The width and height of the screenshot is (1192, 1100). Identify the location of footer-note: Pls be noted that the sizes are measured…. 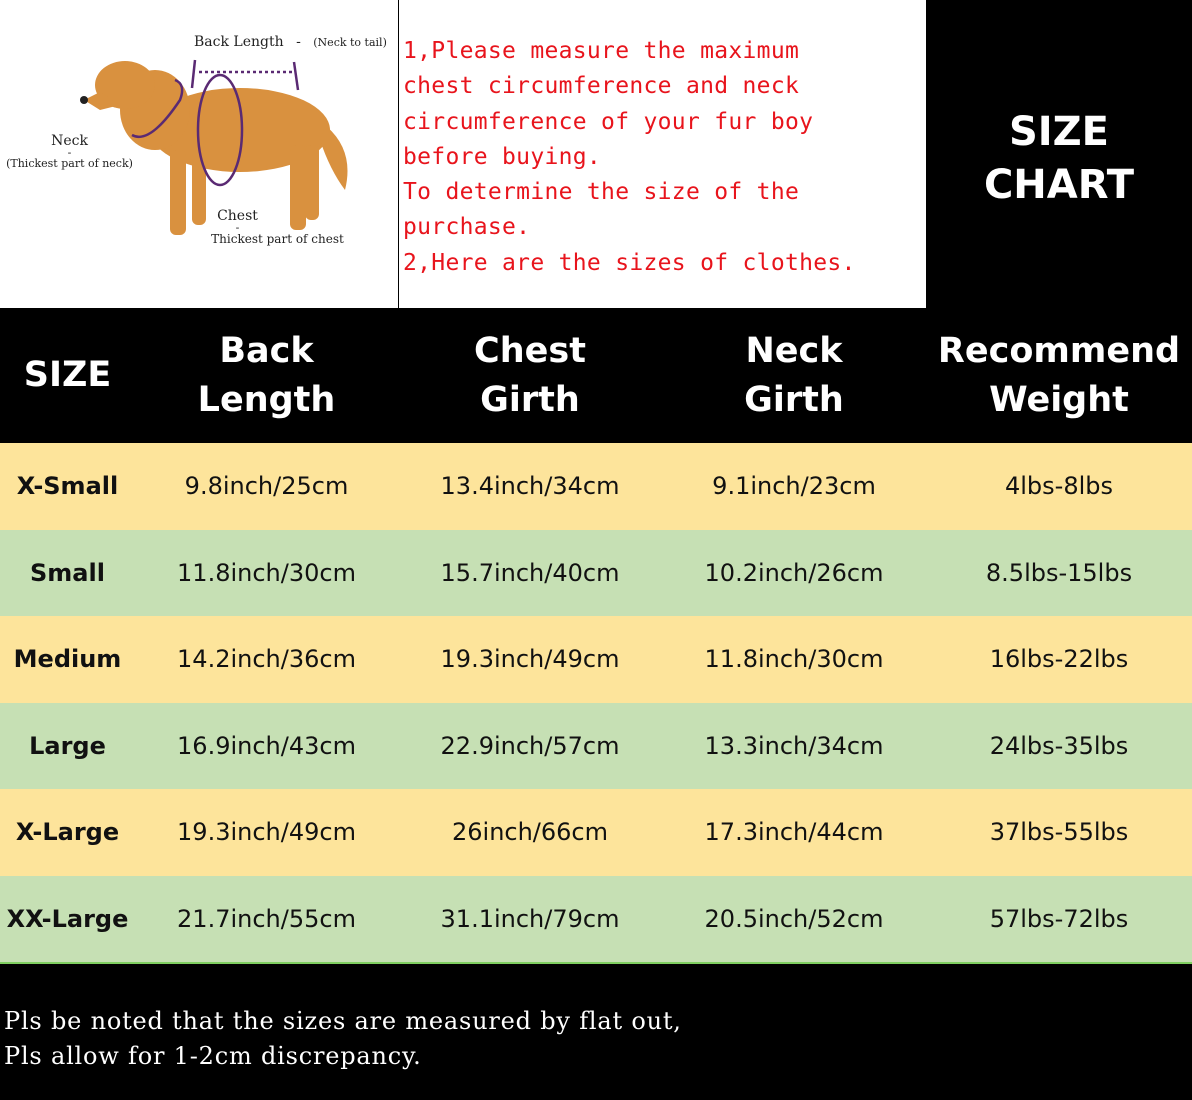
(596, 1031).